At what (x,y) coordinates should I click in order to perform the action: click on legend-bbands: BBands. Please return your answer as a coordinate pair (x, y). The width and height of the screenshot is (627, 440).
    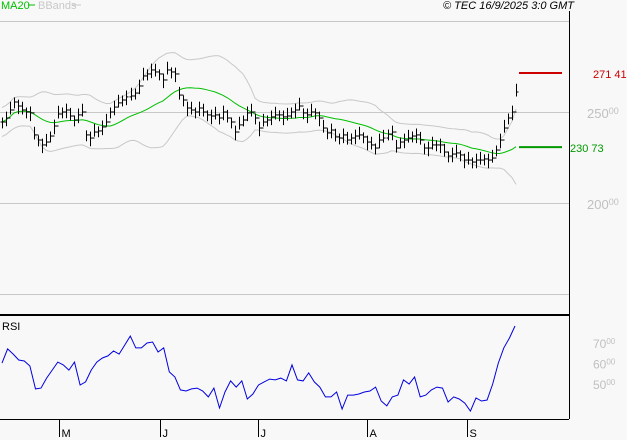
    Looking at the image, I should click on (57, 6).